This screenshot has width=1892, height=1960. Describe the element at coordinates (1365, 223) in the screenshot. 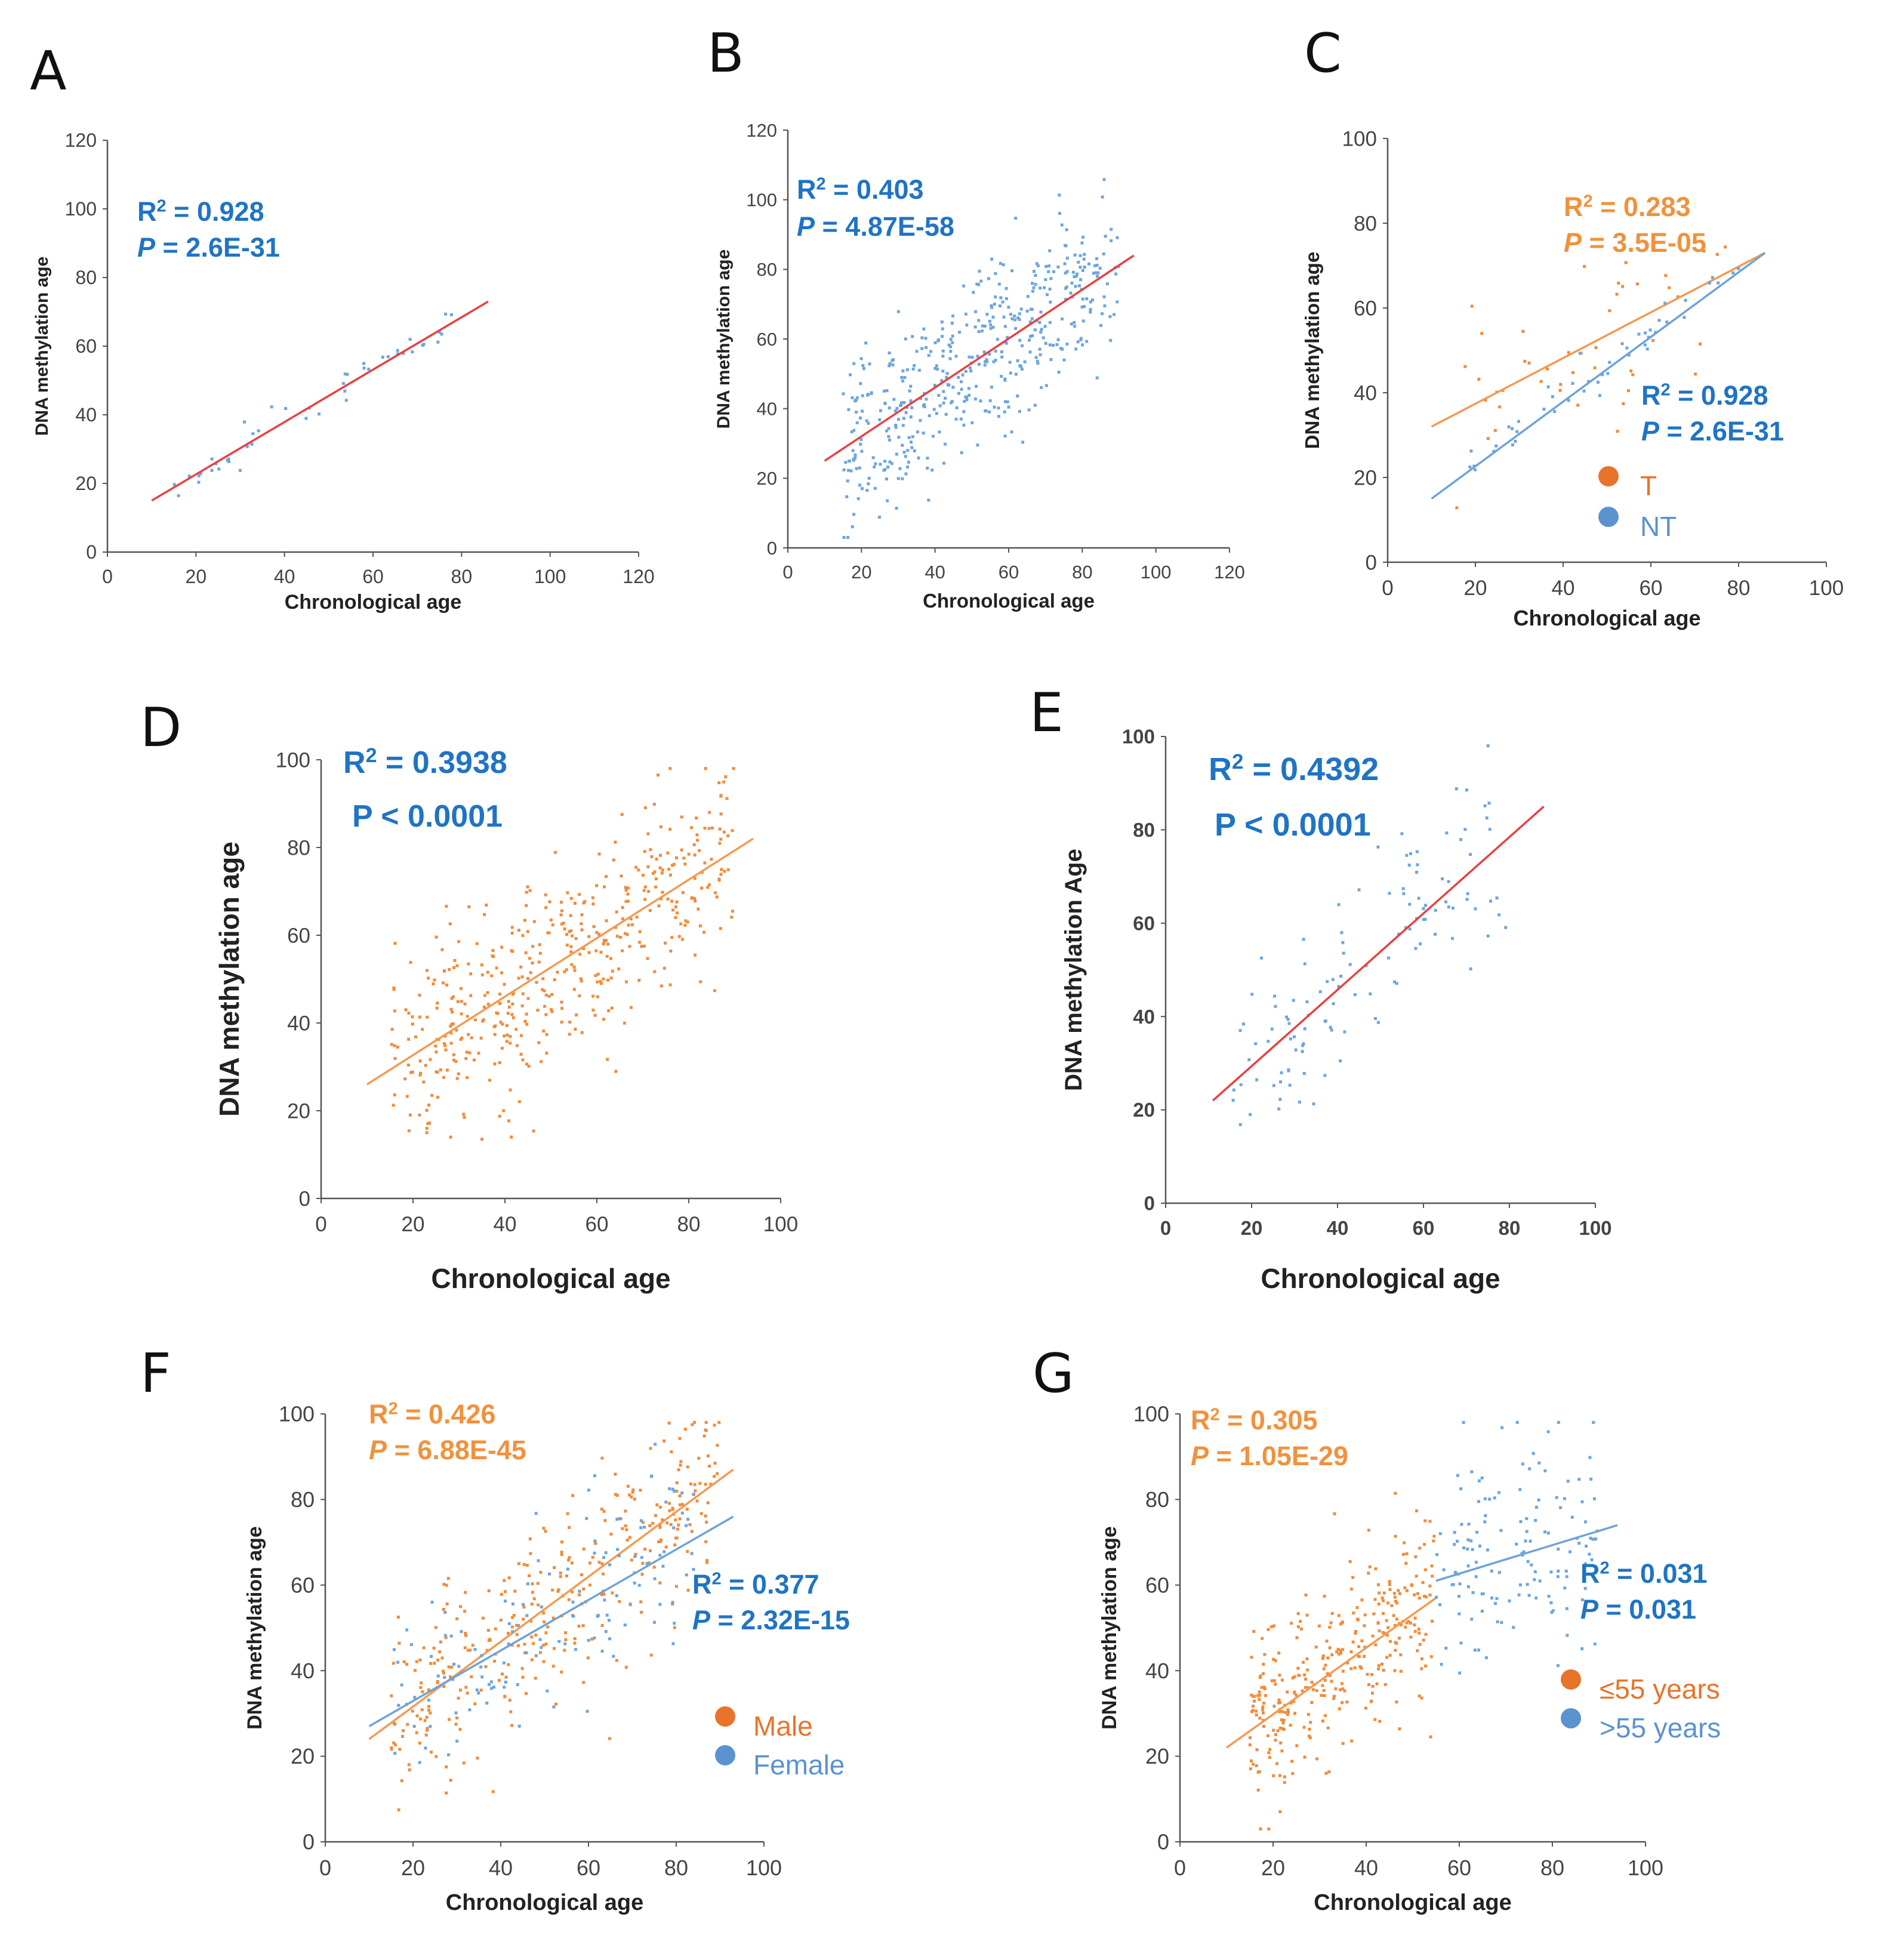

I see `y-tick-label: 80` at that location.